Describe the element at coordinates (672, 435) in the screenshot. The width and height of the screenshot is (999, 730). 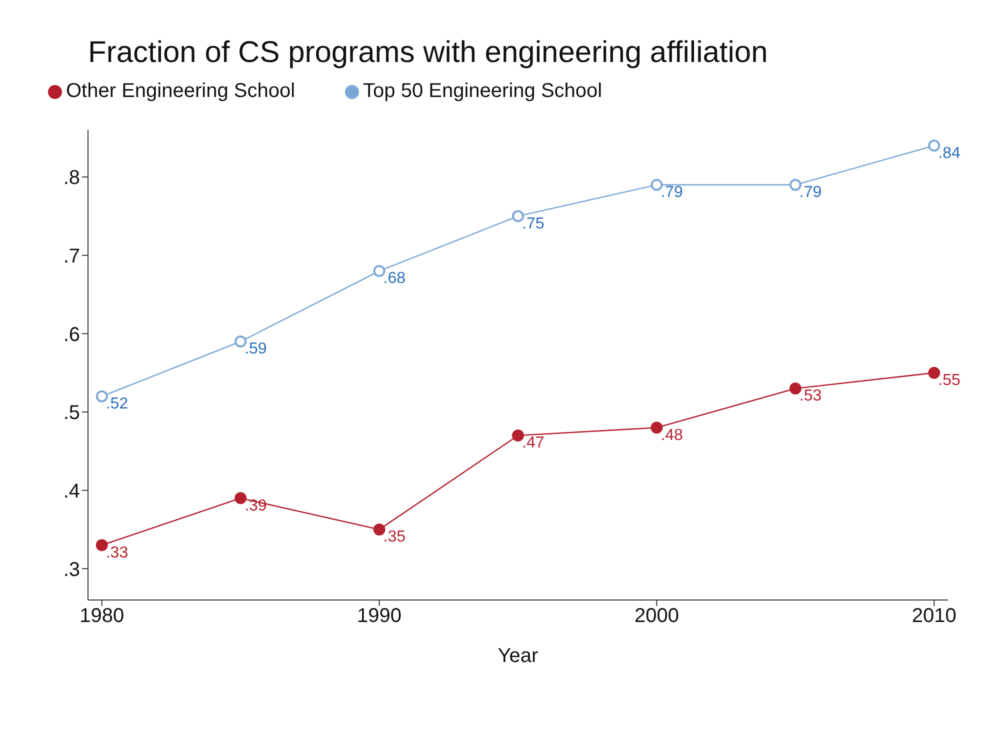
I see `data-label: .48` at that location.